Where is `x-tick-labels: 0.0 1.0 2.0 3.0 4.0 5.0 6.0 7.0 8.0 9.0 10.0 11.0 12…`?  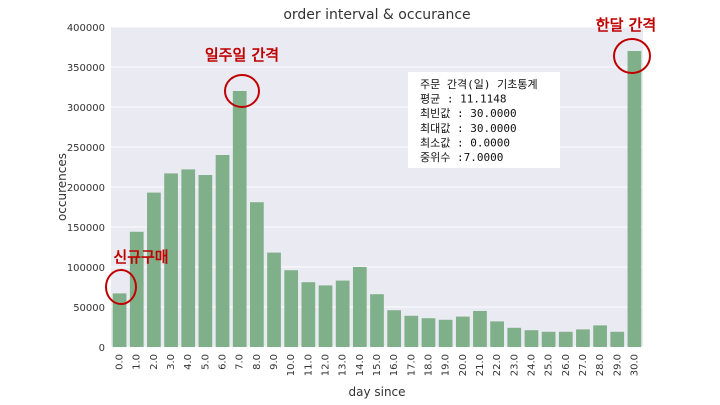 x-tick-labels: 0.0 1.0 2.0 3.0 4.0 5.0 6.0 7.0 8.0 9.0 10.0 11.0 12… is located at coordinates (378, 365).